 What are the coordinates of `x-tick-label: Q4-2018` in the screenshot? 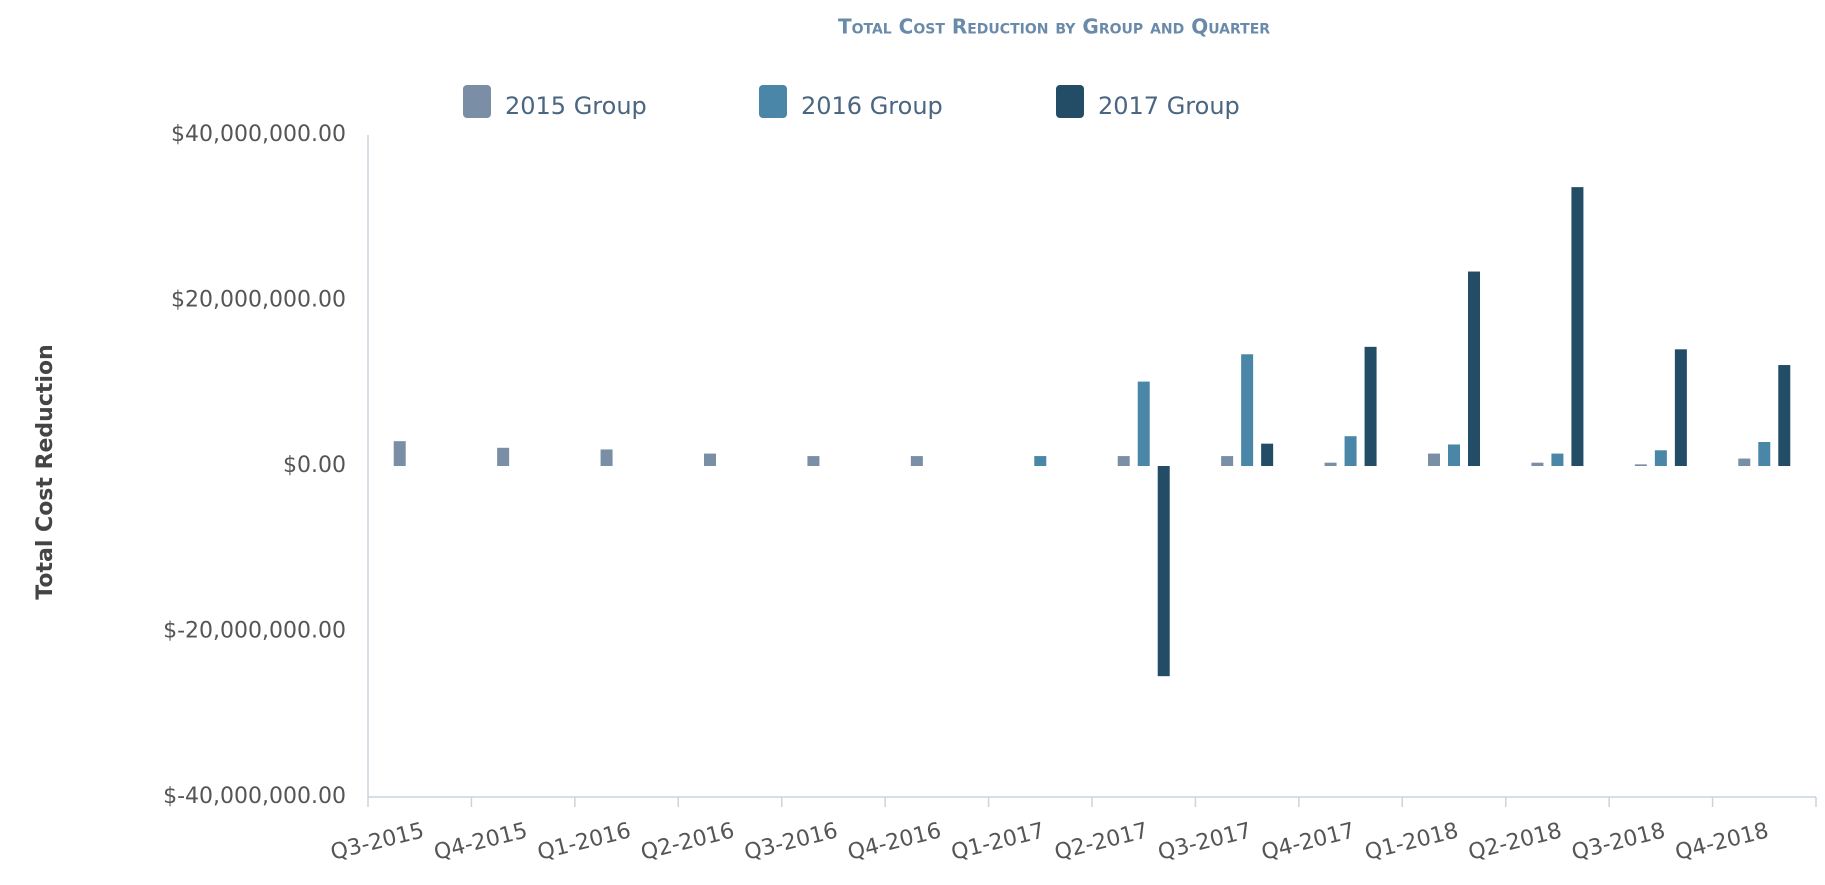 It's located at (1722, 841).